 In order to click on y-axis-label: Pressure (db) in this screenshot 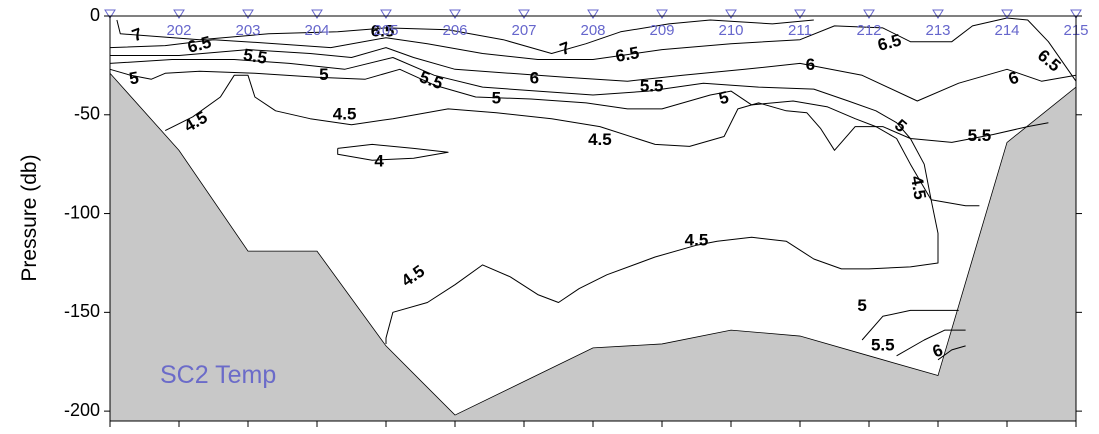, I will do `click(29, 217)`.